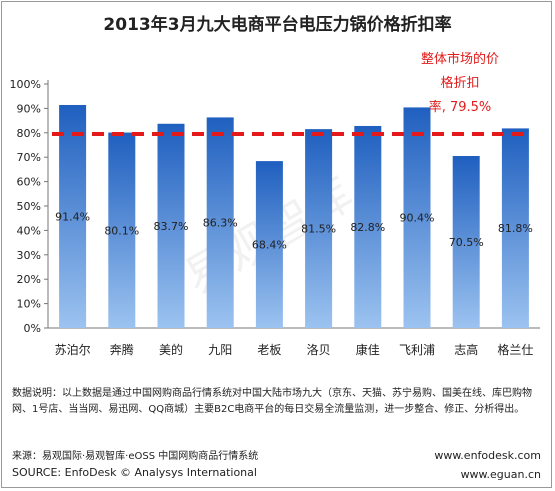 The width and height of the screenshot is (555, 491). Describe the element at coordinates (277, 25) in the screenshot. I see `chart-title: 2013年3月九大电商平台电压力锅价格折扣率` at that location.